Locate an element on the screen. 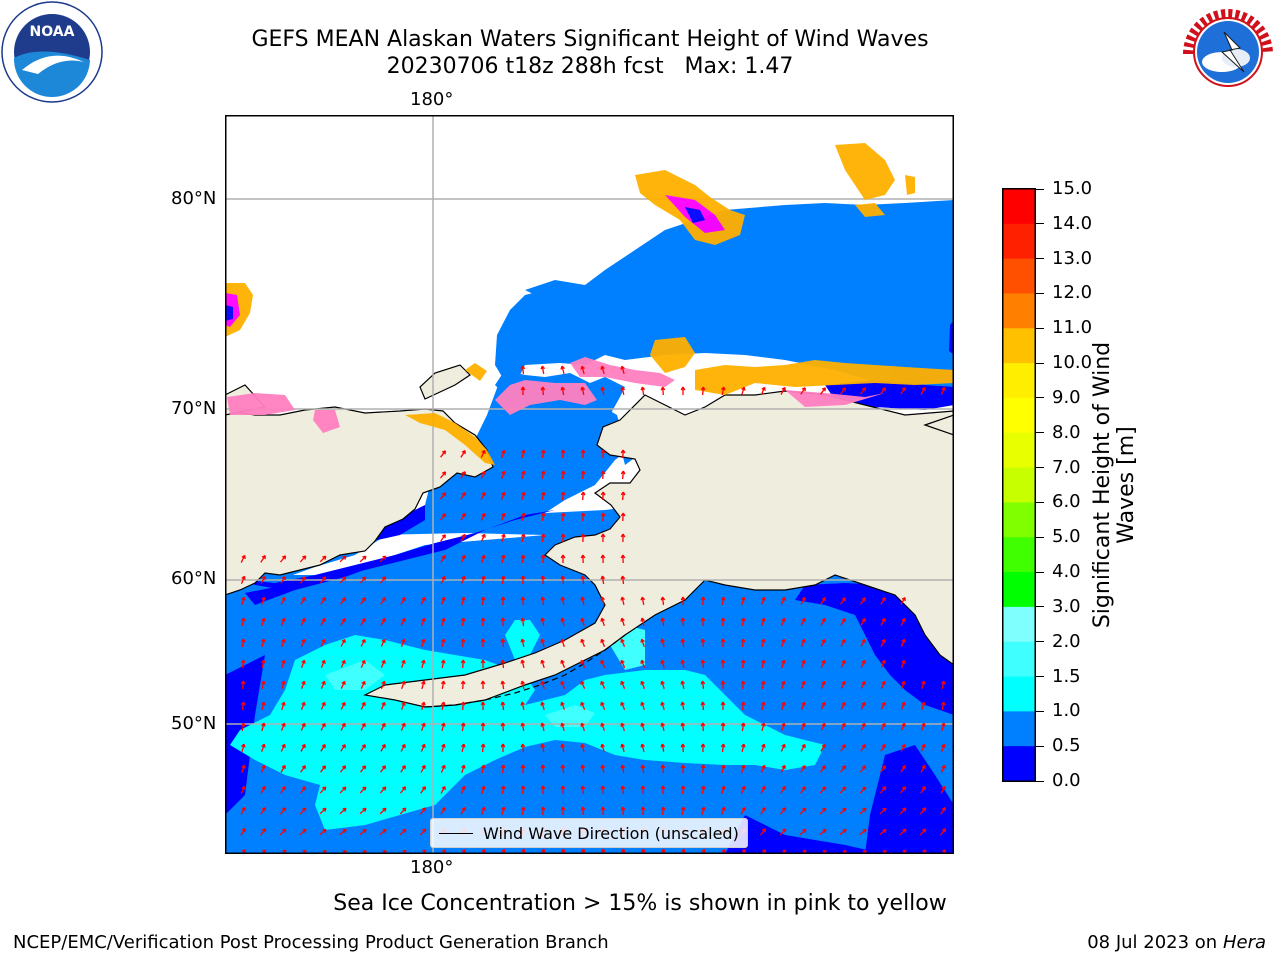 The height and width of the screenshot is (960, 1280). lat-label-60n: 60°N is located at coordinates (194, 578).